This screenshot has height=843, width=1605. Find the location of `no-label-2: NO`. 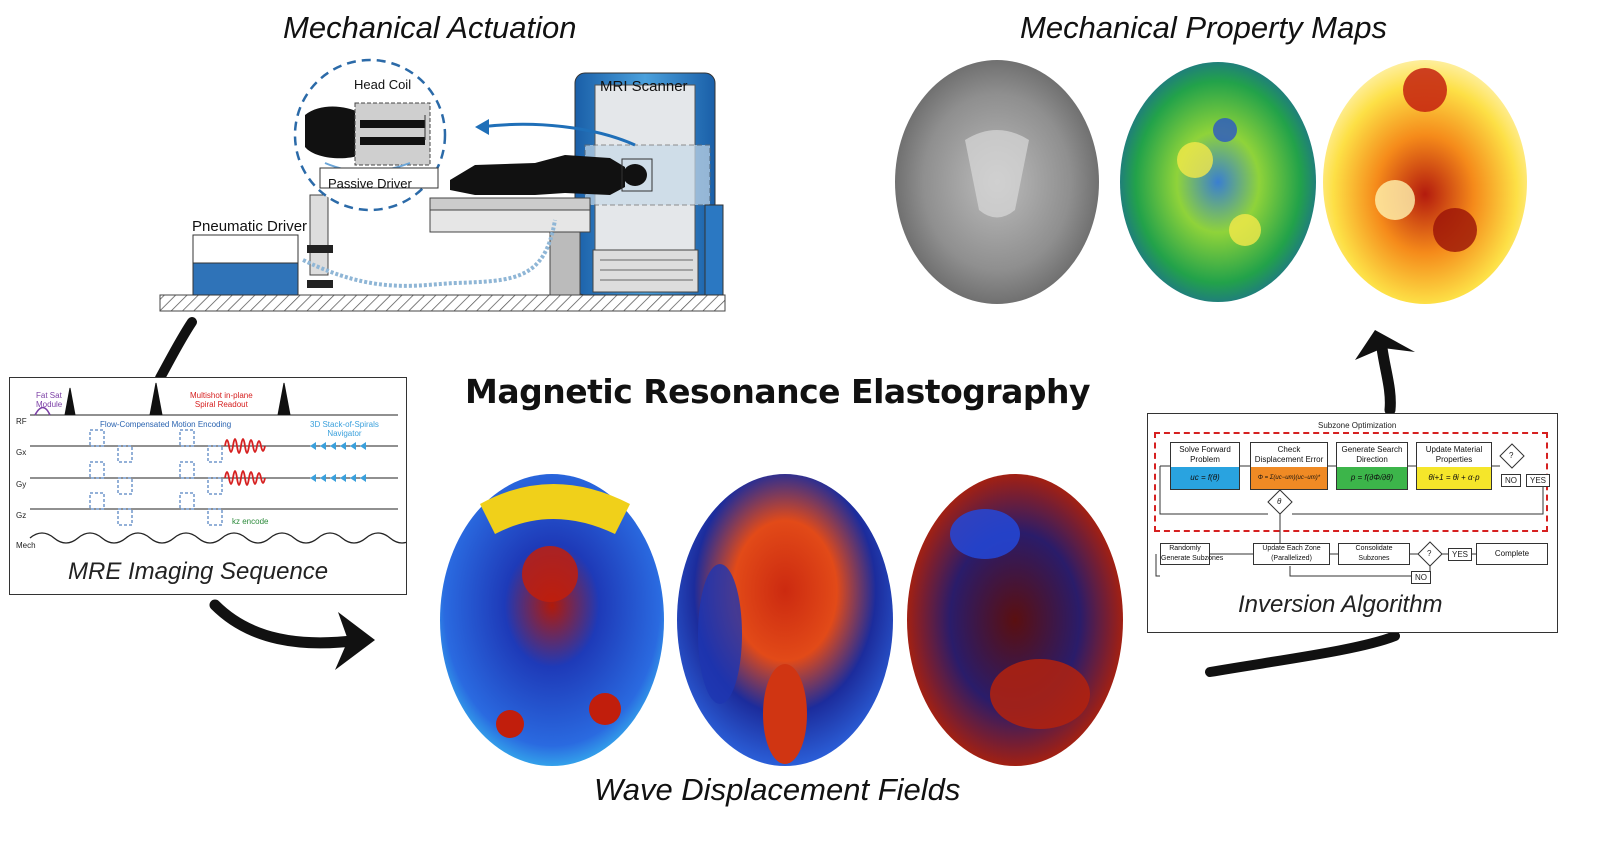

no-label-2: NO is located at coordinates (1421, 577).